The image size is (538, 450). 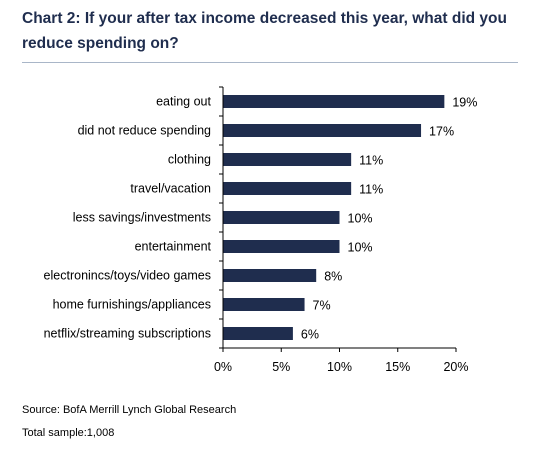 I want to click on category-label: clothing, so click(x=189, y=160).